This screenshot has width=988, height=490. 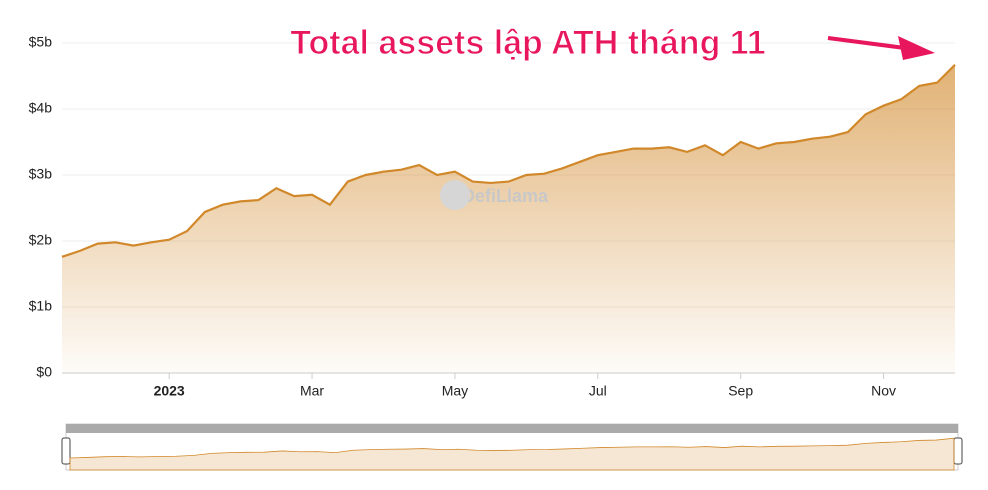 I want to click on y-tick-label: $2b, so click(x=41, y=240).